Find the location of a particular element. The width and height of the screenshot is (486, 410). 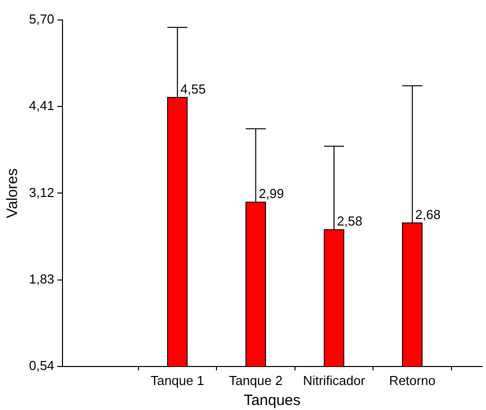

x-axis-title: Tanques is located at coordinates (272, 401).